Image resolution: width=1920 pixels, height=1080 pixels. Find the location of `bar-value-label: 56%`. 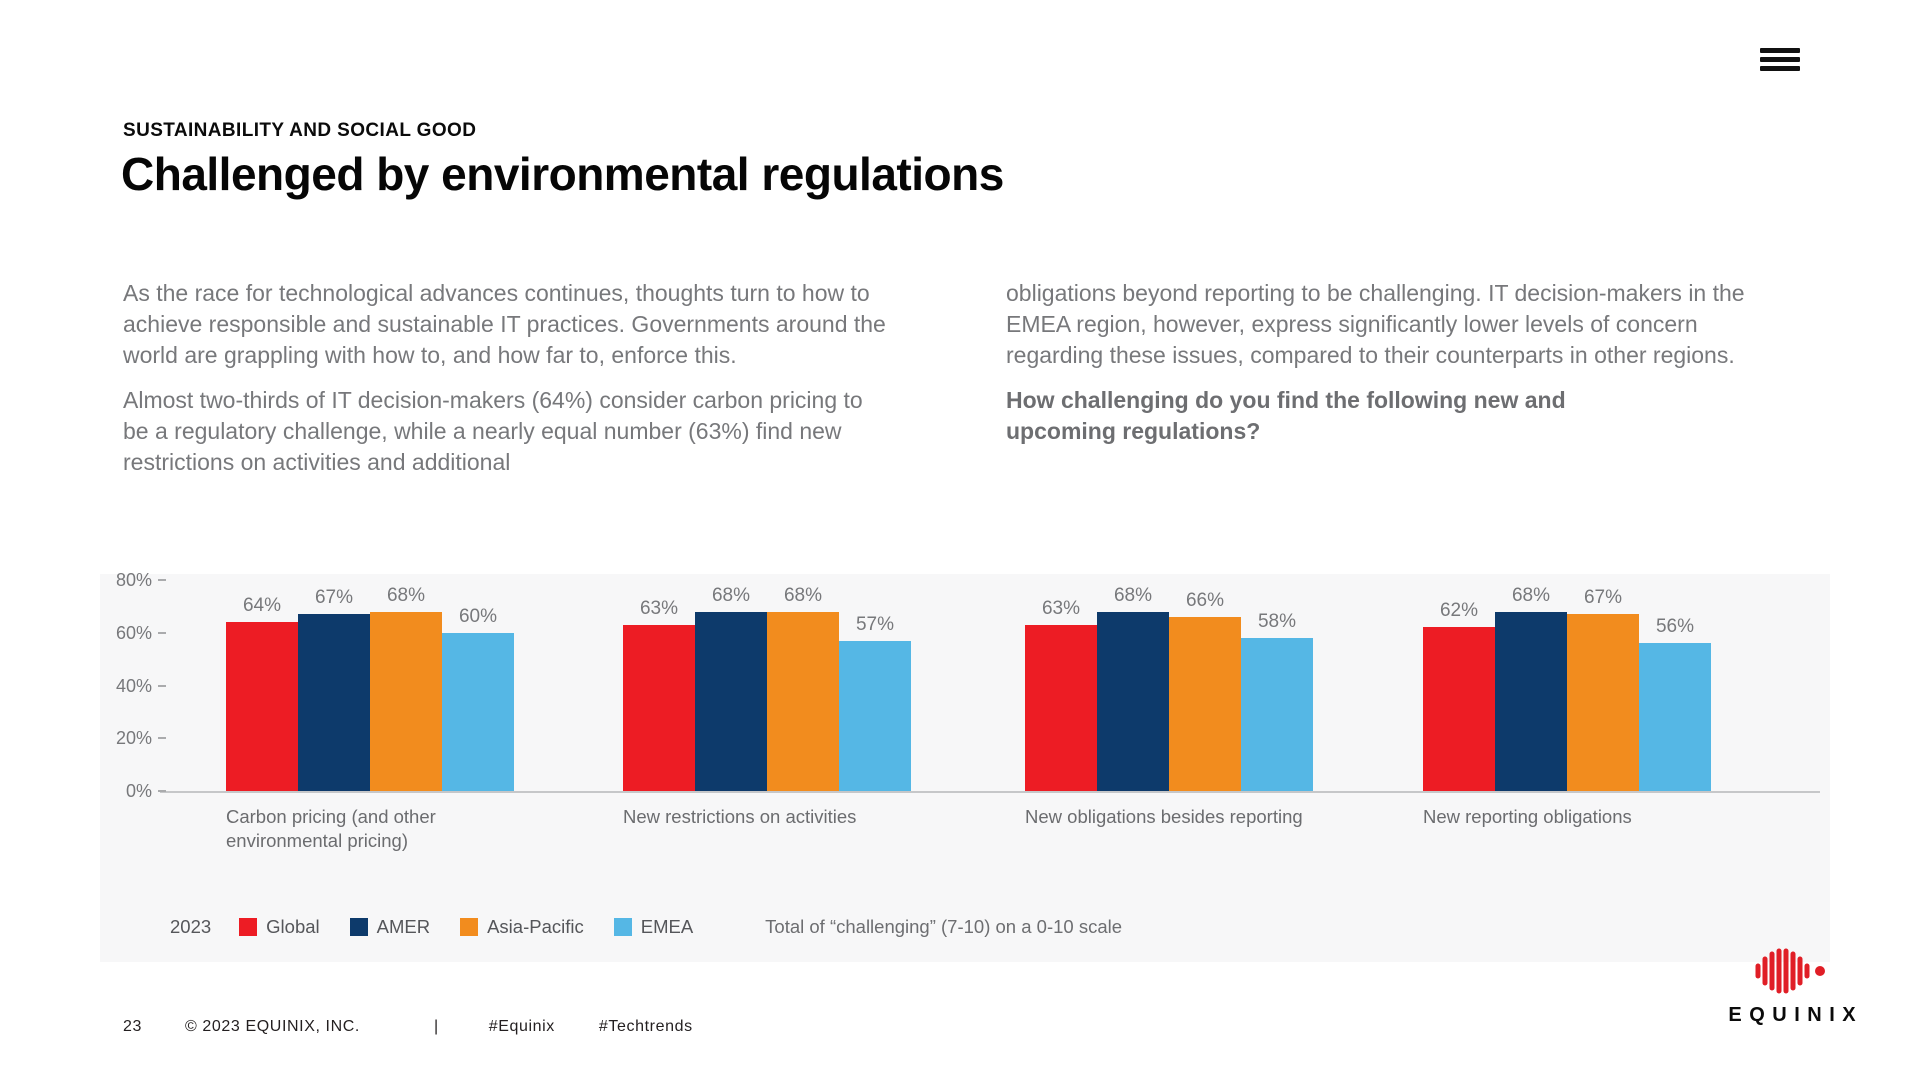

bar-value-label: 56% is located at coordinates (1675, 626).